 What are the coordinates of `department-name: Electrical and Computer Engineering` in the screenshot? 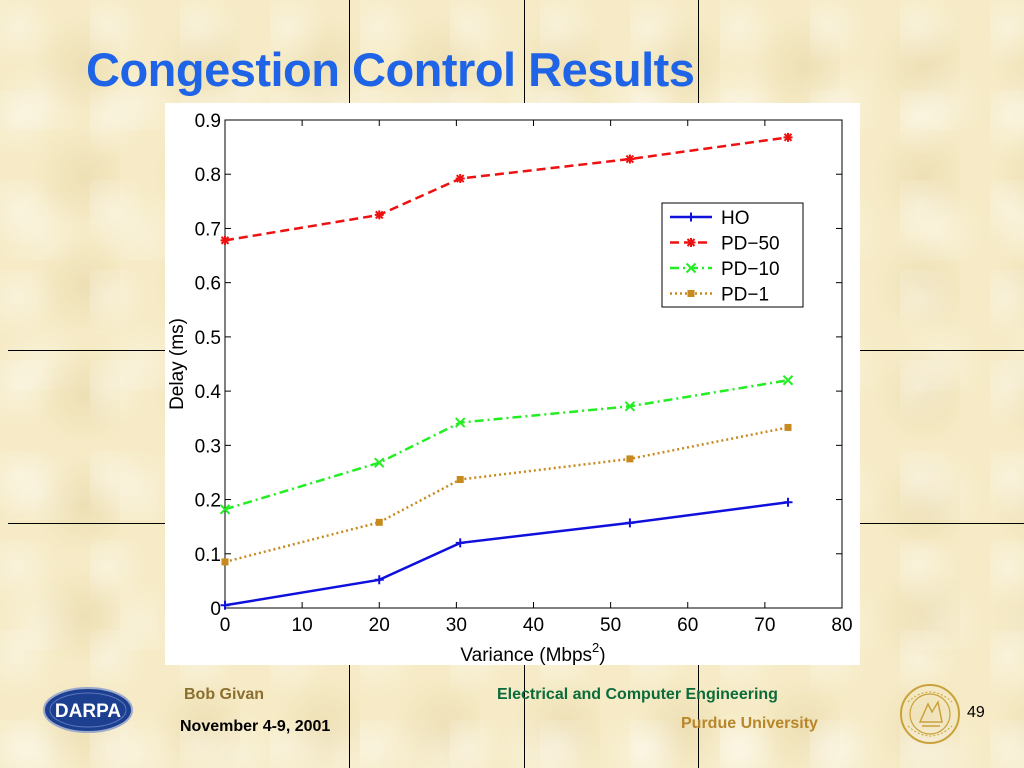 It's located at (637, 694).